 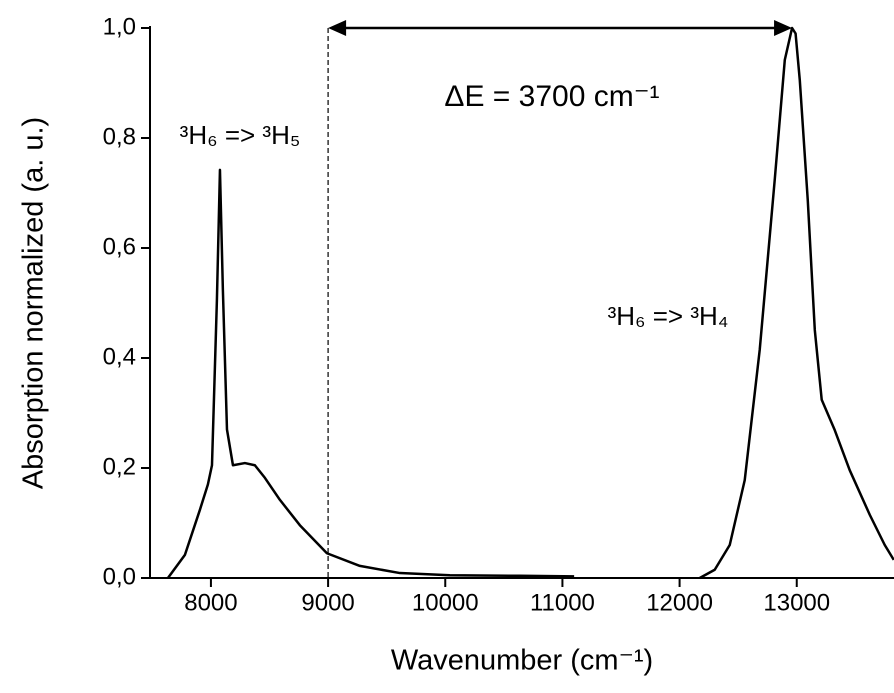 I want to click on y-tick-label: 0,6, so click(x=119, y=246).